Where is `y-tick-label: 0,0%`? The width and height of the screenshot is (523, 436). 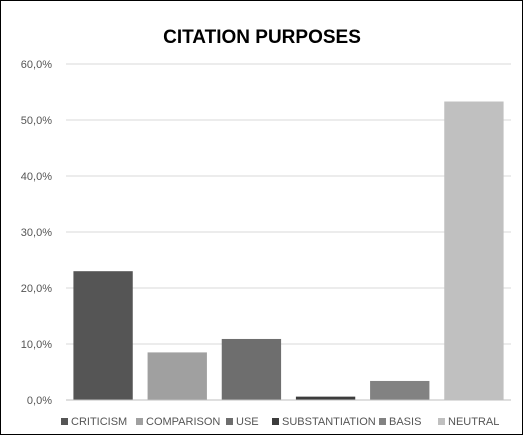 y-tick-label: 0,0% is located at coordinates (39, 401).